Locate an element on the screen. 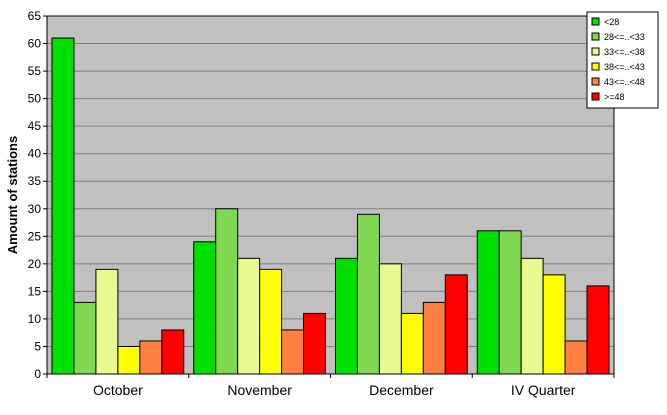 The width and height of the screenshot is (667, 415). legend-label: <28 is located at coordinates (611, 22).